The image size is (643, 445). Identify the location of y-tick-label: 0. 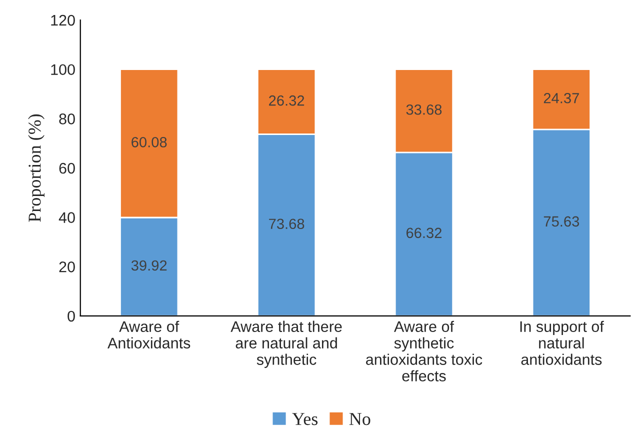
(71, 316).